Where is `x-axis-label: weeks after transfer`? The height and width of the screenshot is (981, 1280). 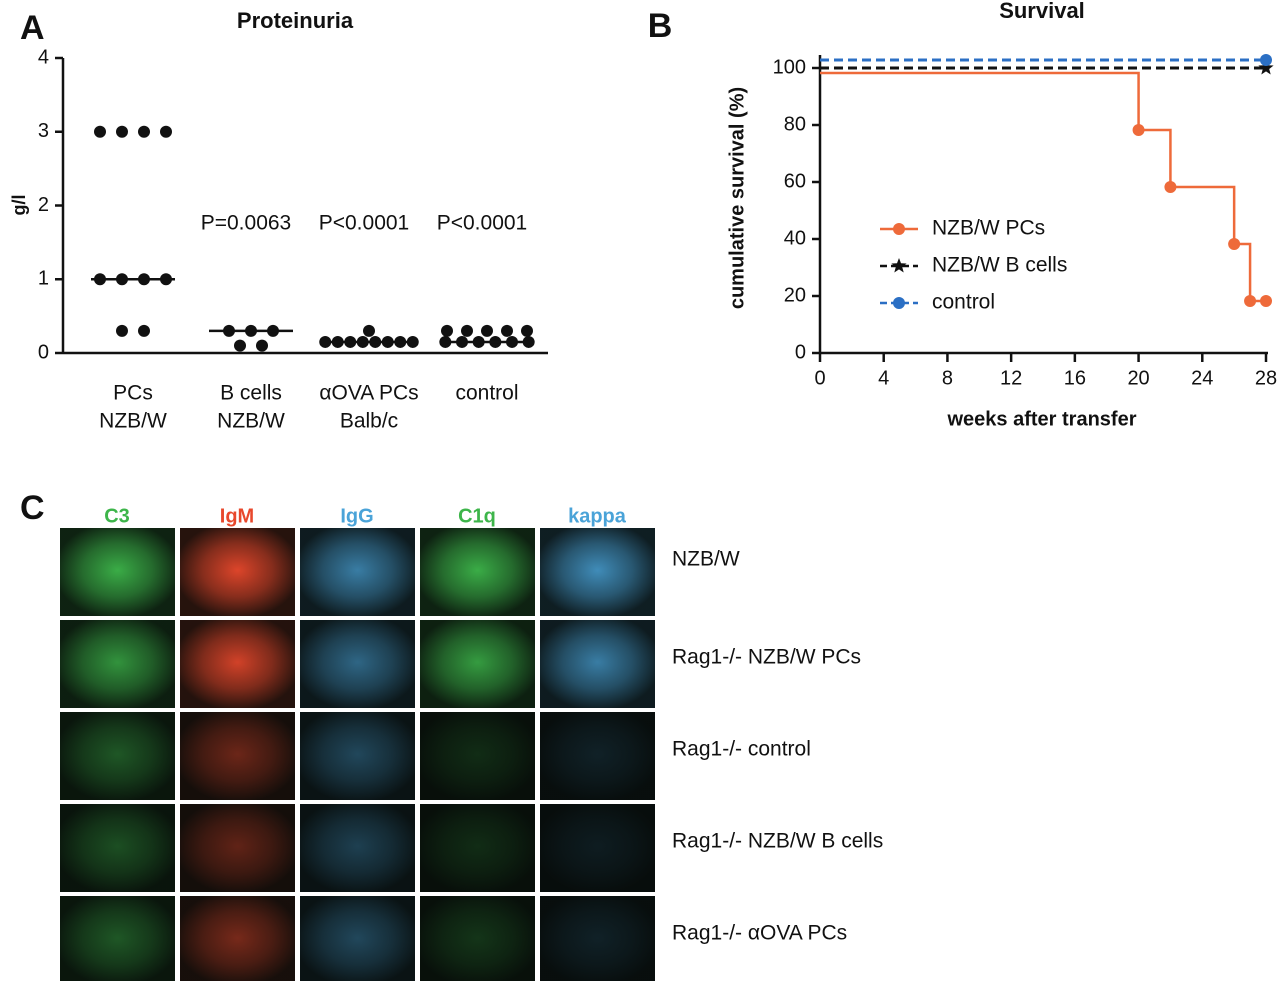
x-axis-label: weeks after transfer is located at coordinates (1042, 419).